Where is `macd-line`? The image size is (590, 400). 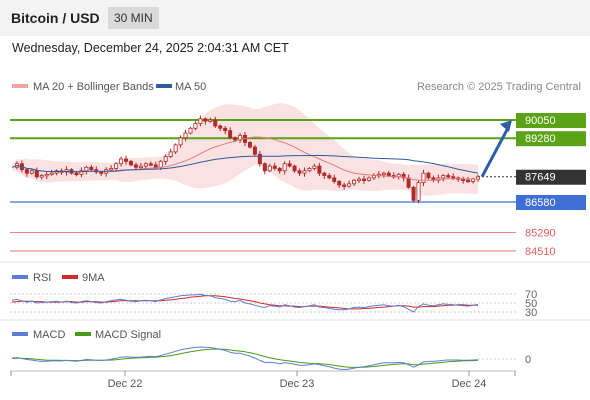
macd-line is located at coordinates (245, 358).